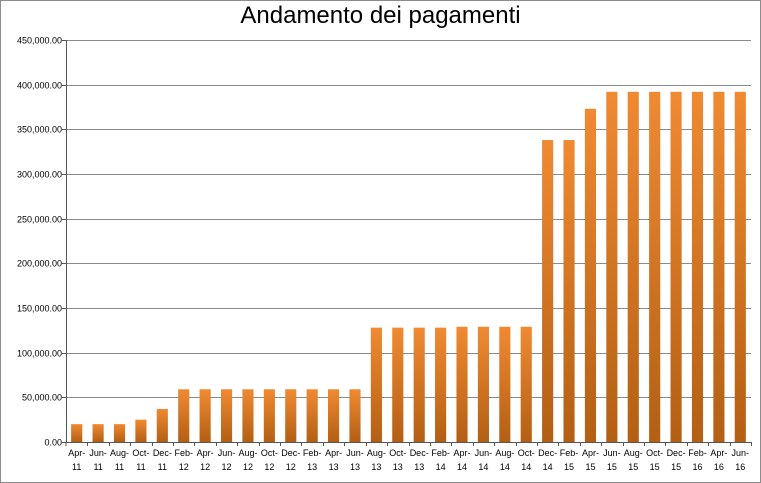 The image size is (761, 483). Describe the element at coordinates (39, 41) in the screenshot. I see `y-tick-label: 450,000.00` at that location.